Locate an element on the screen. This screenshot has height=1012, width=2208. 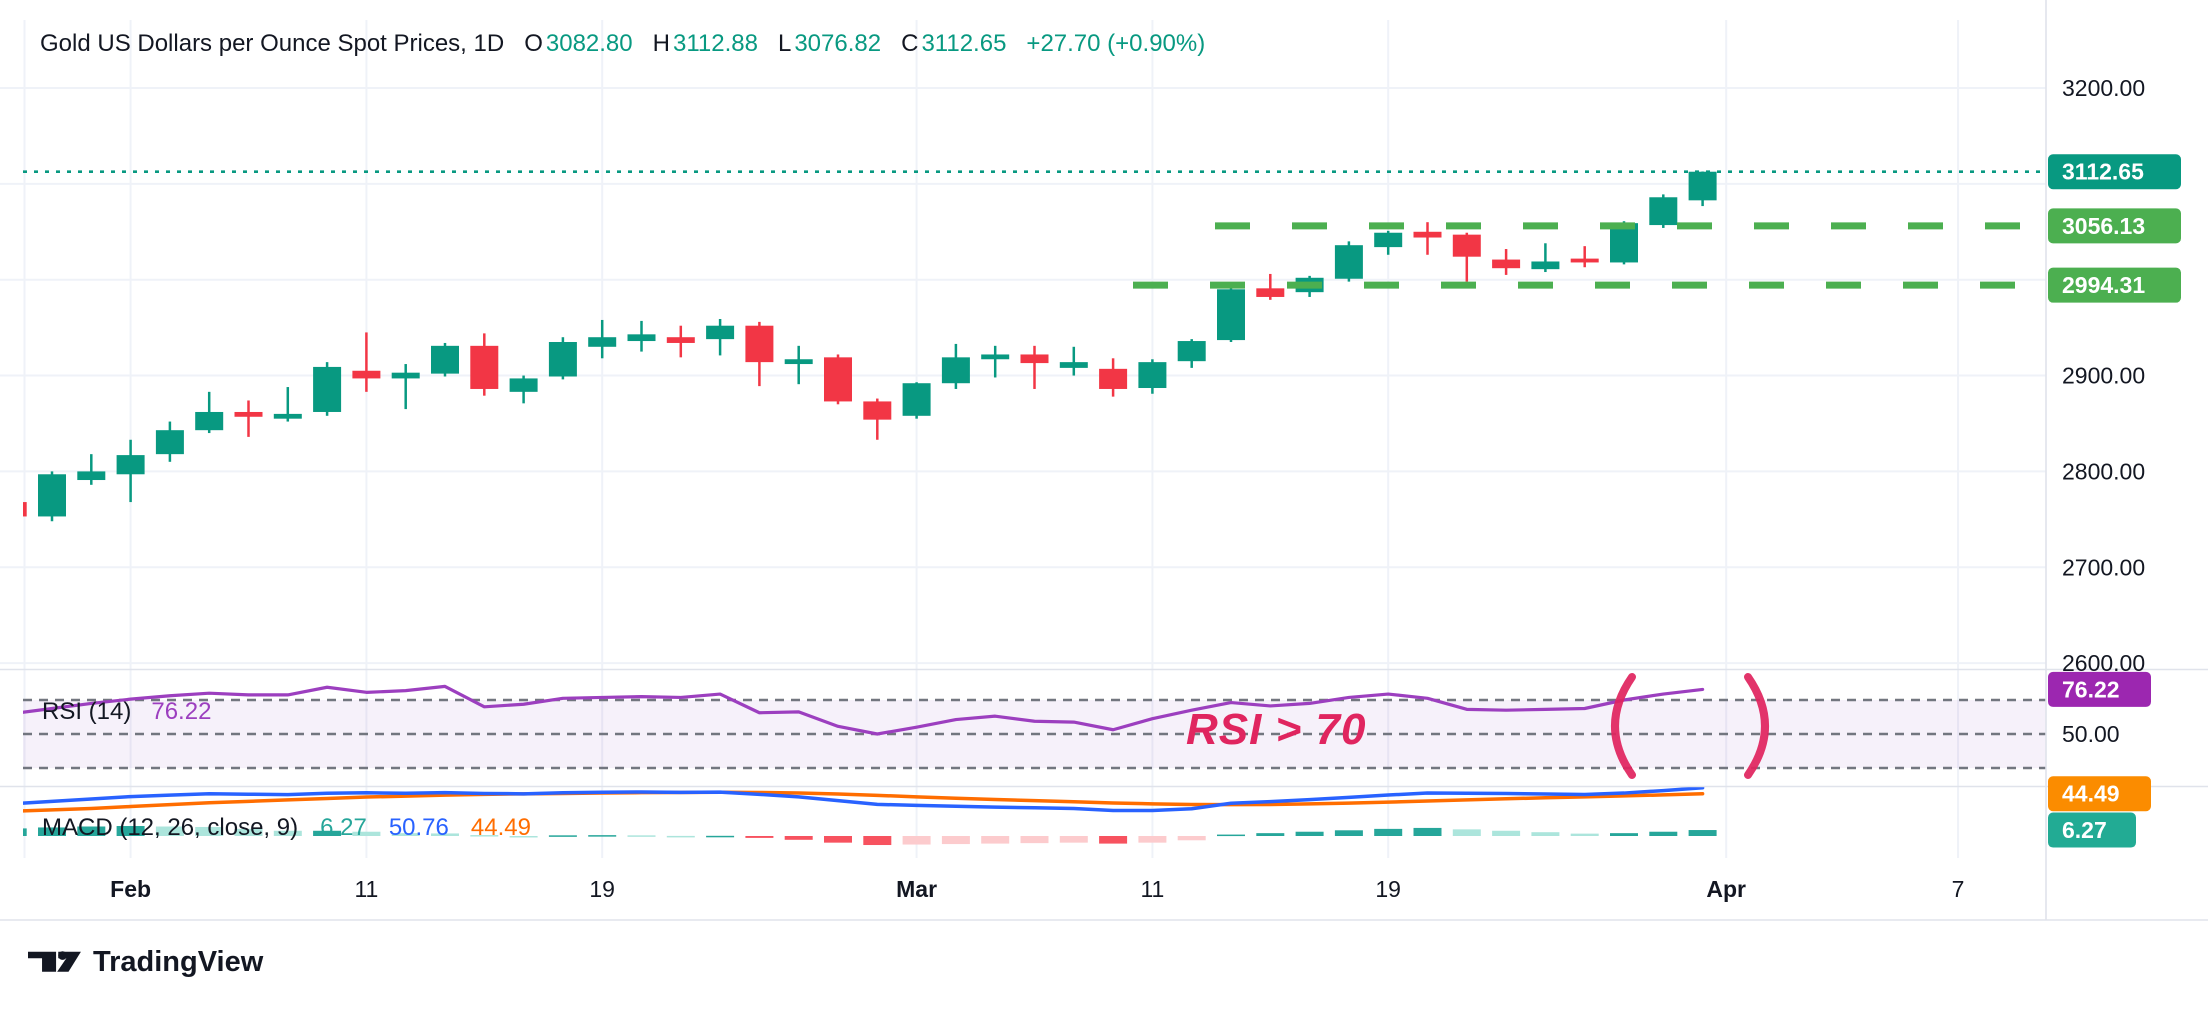
rsi-value: 76.22 is located at coordinates (181, 711).